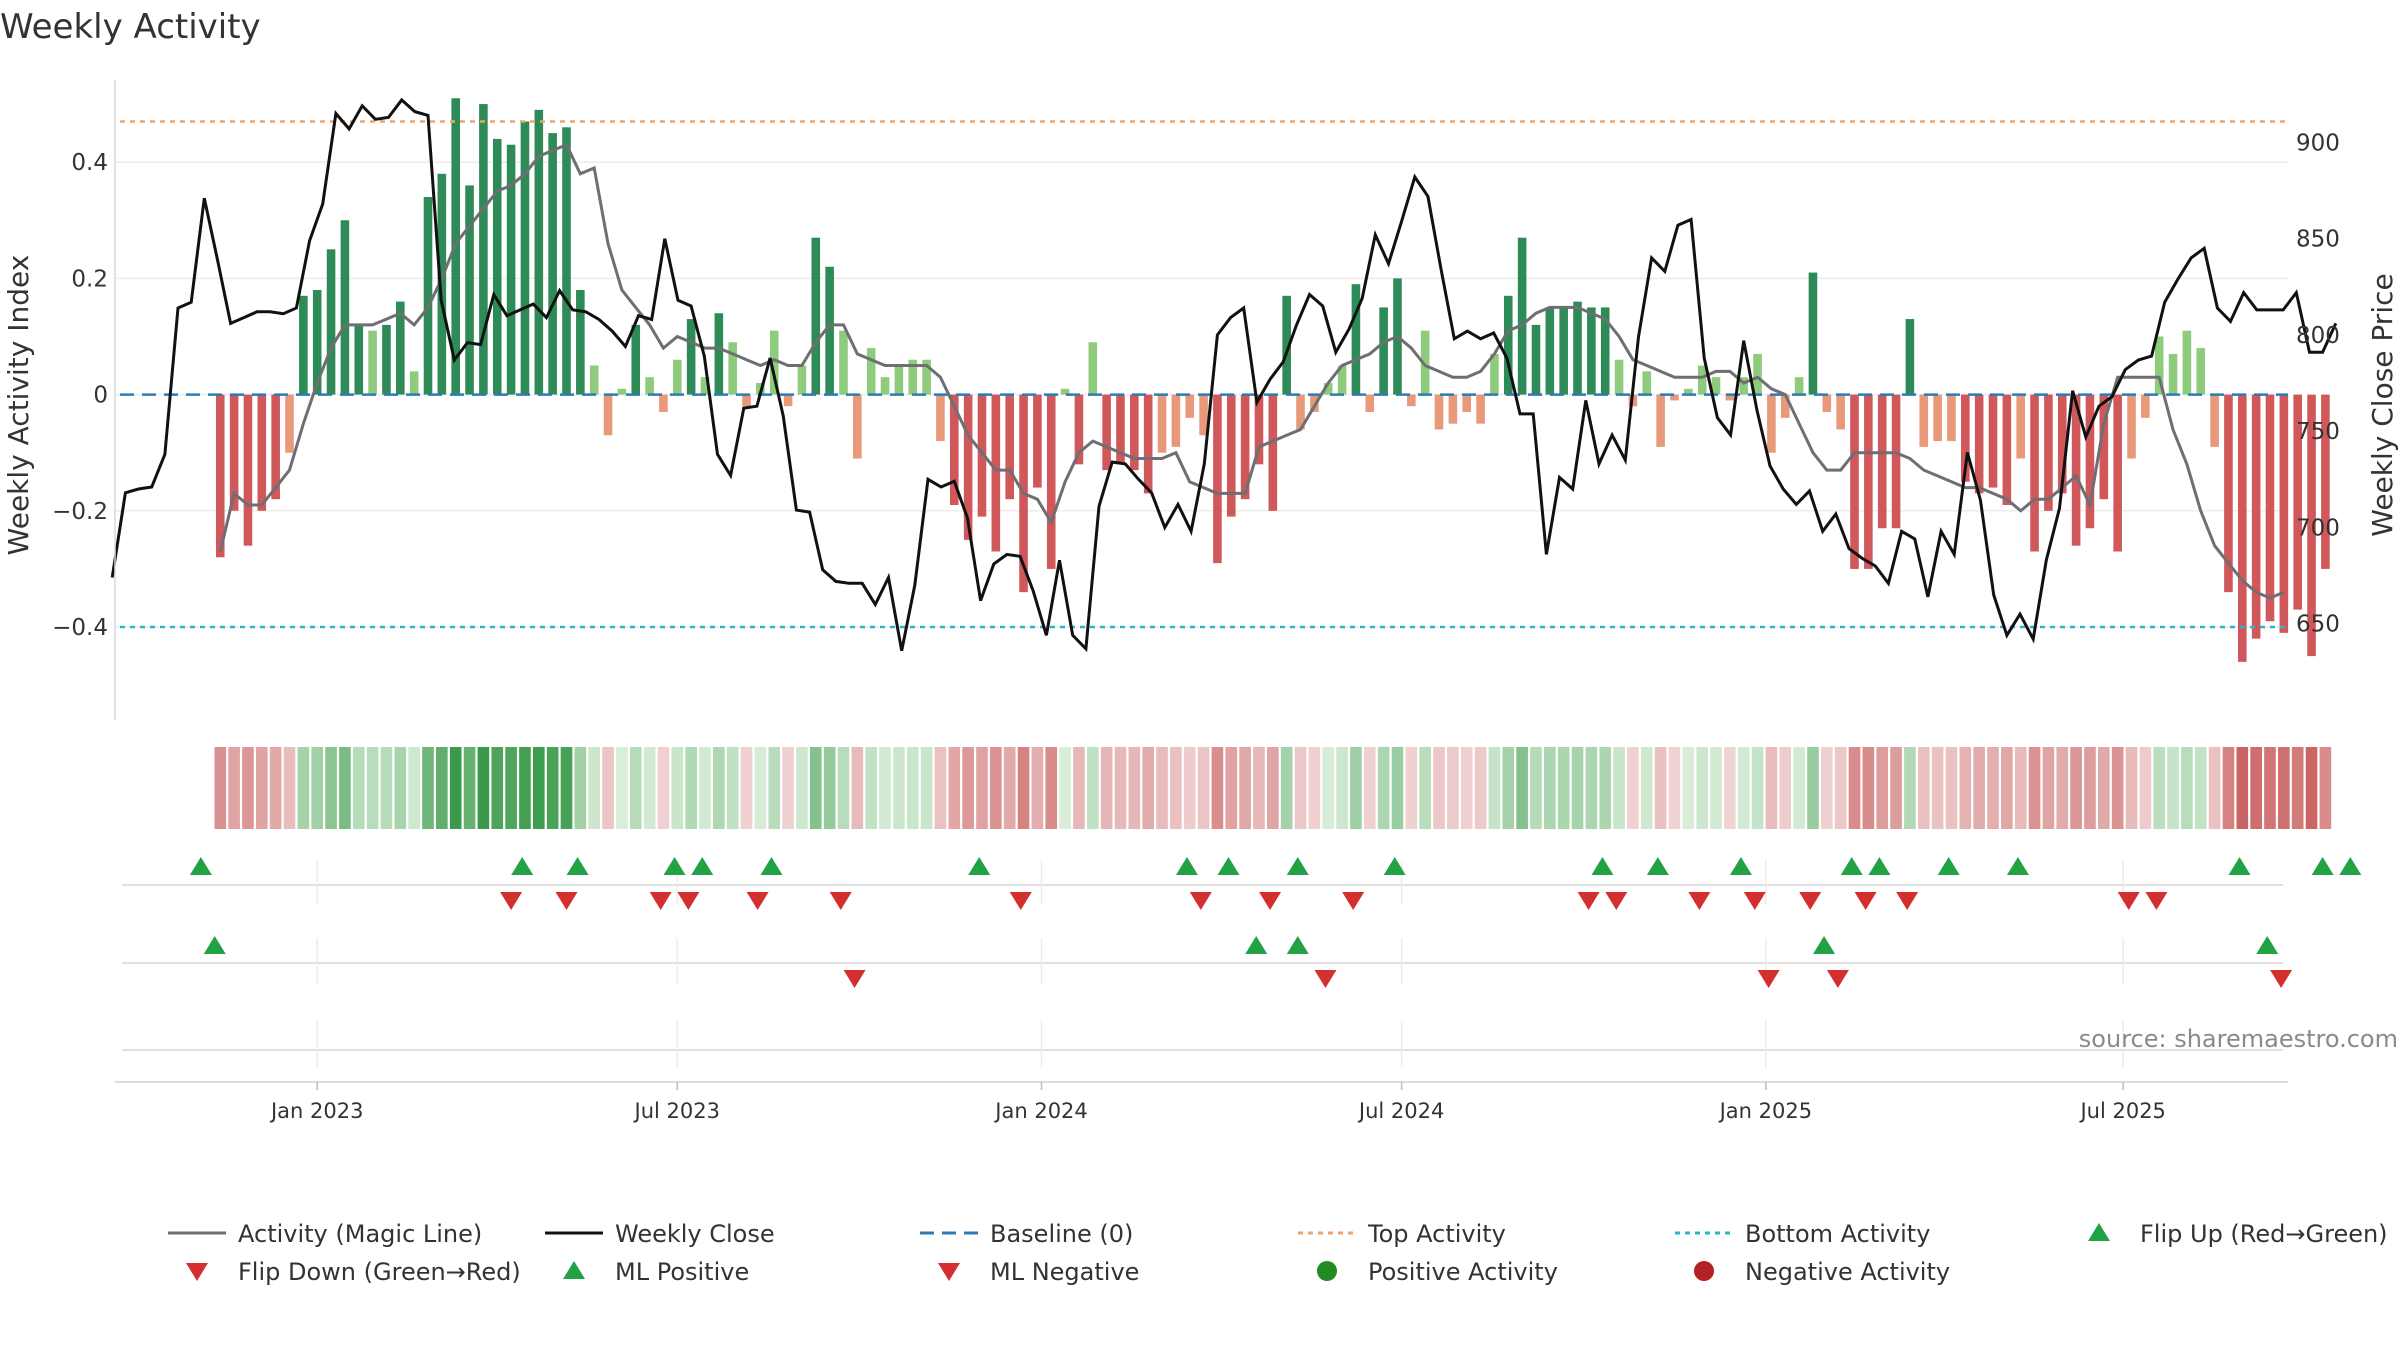 Image resolution: width=2400 pixels, height=1350 pixels. I want to click on y-tick-right-label: 850, so click(2318, 240).